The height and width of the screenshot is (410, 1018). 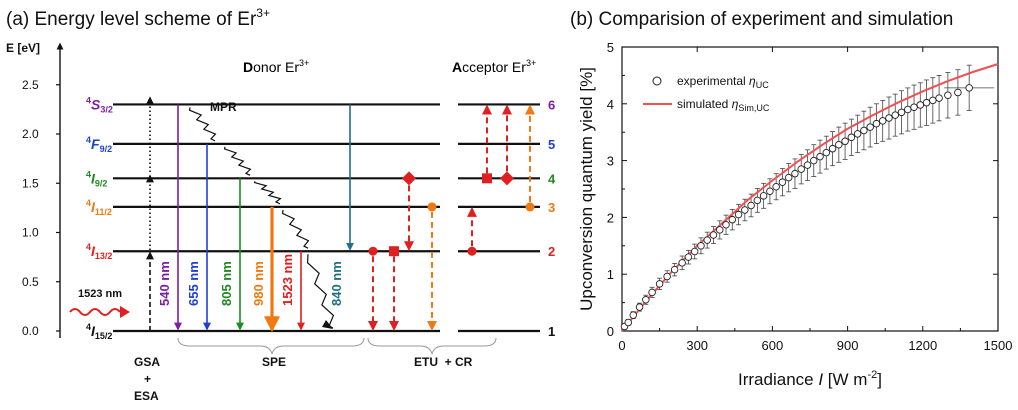 What do you see at coordinates (99, 331) in the screenshot?
I see `level-label: 4I15/2` at bounding box center [99, 331].